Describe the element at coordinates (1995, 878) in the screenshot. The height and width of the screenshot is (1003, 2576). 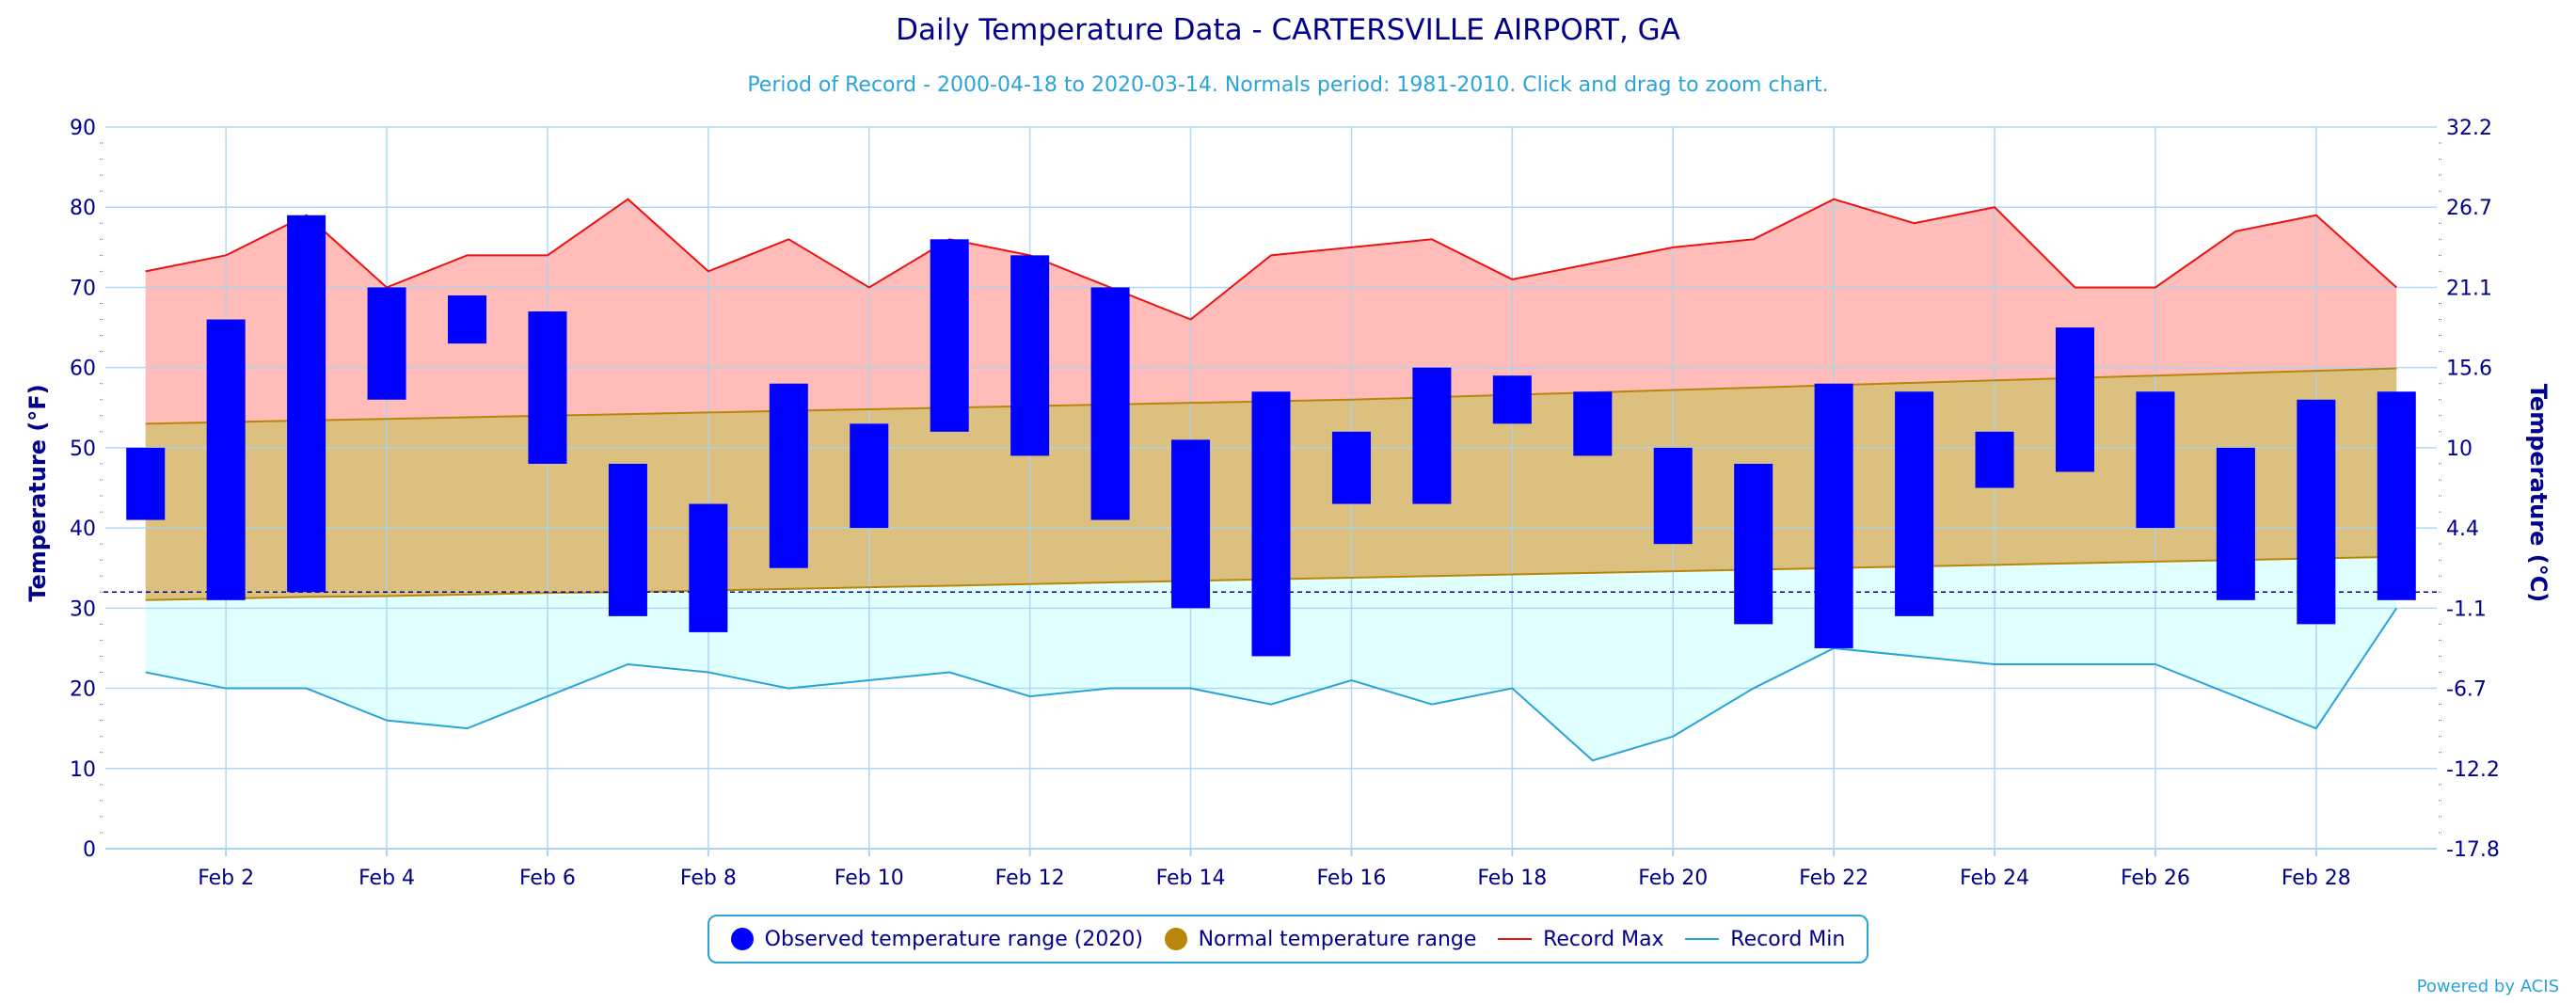
I see `x-tick-label: Feb 24` at that location.